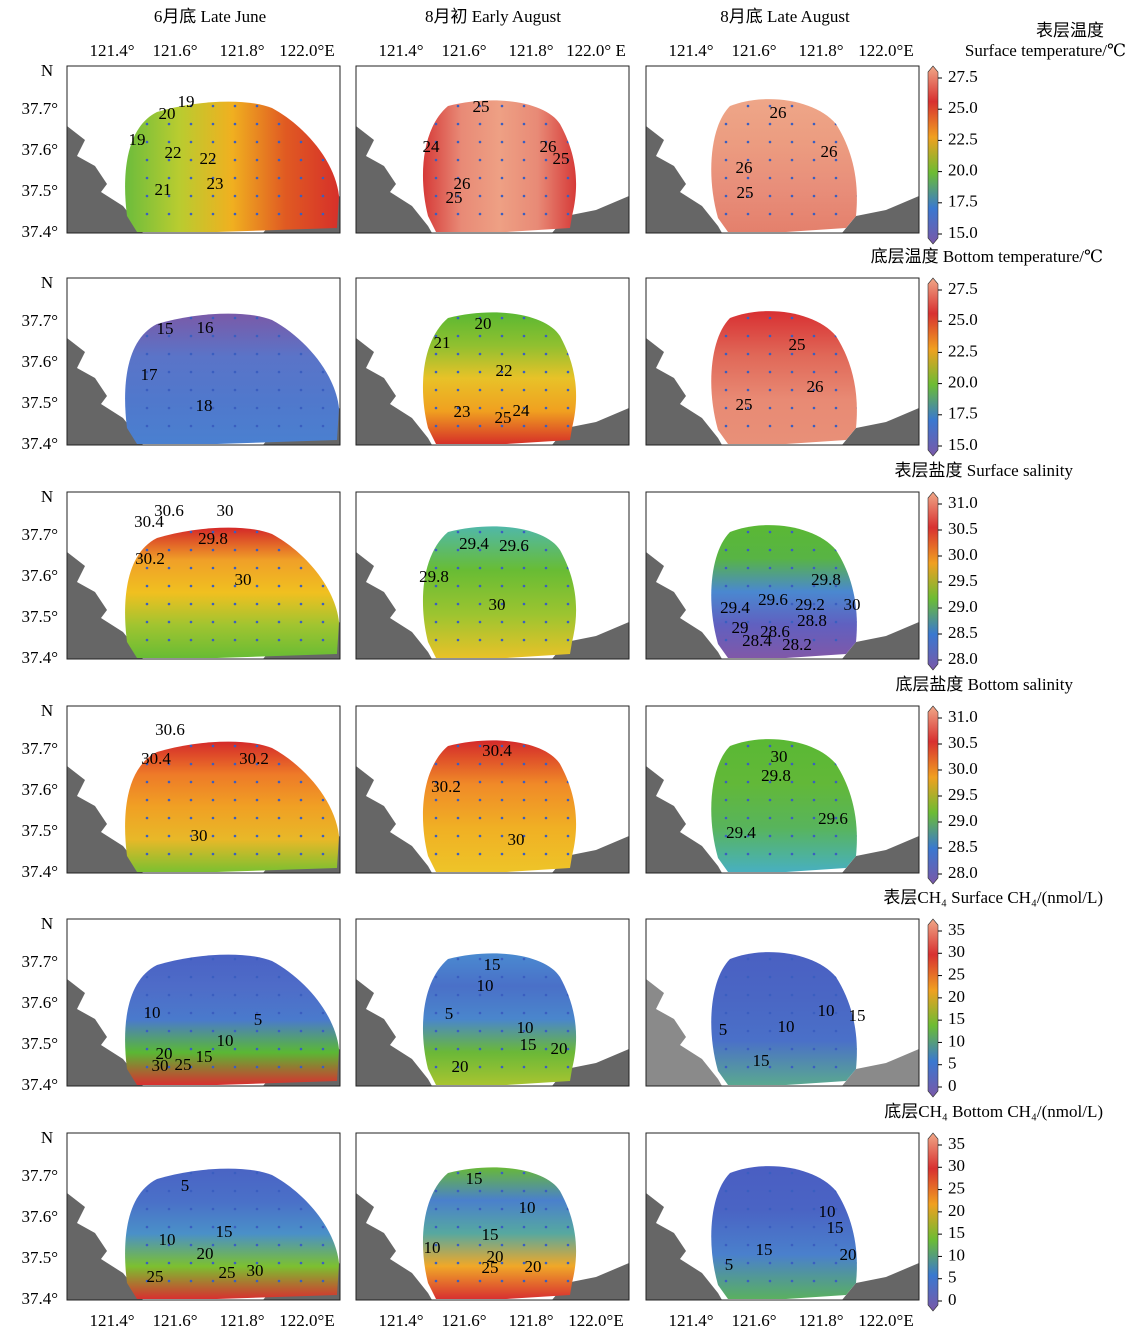 This screenshot has width=1129, height=1339. Describe the element at coordinates (963, 554) in the screenshot. I see `colorbar-label: 30.0` at that location.